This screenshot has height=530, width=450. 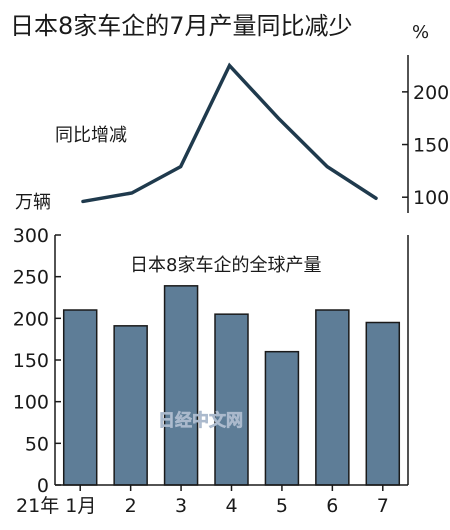 I want to click on chart-title: 日本8家车企的7月产量同比减少, so click(x=181, y=26).